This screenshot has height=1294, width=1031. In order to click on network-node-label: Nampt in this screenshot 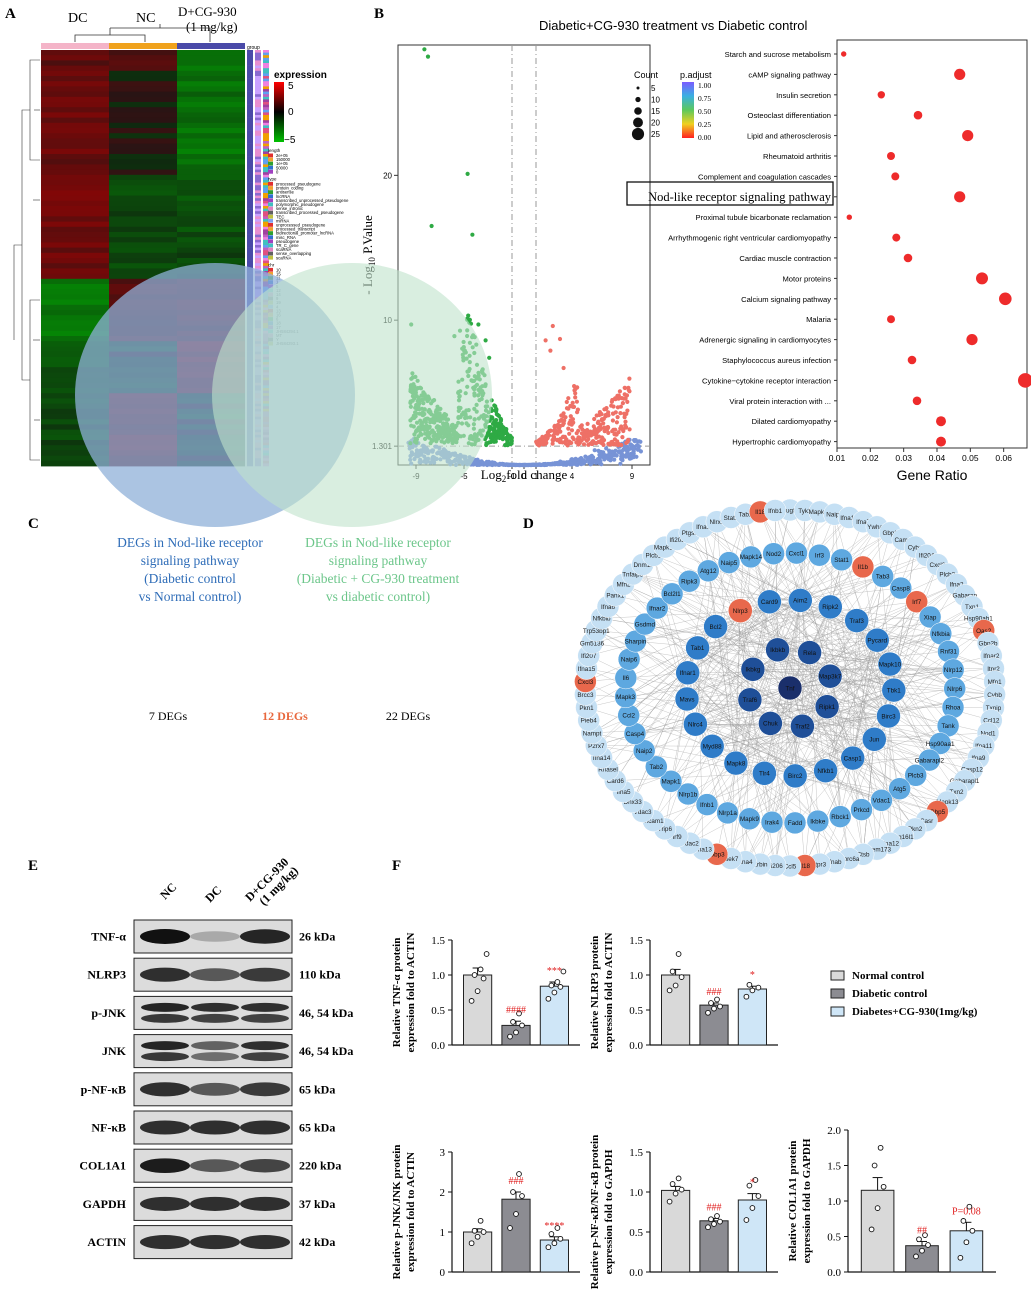, I will do `click(592, 733)`.